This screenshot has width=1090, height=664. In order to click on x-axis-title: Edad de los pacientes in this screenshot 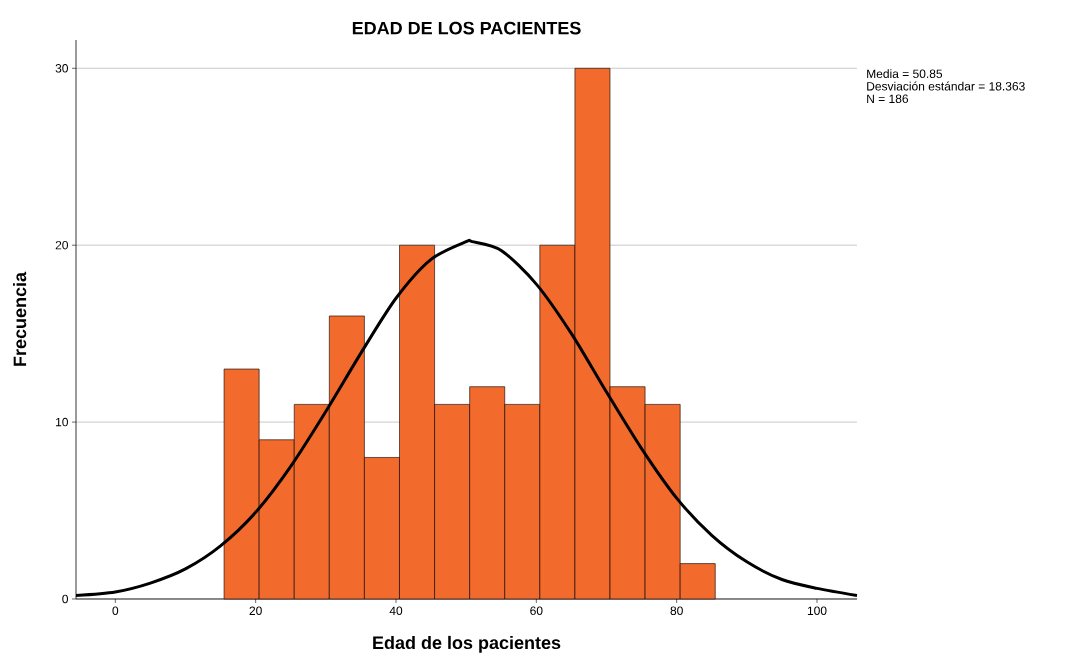, I will do `click(467, 644)`.